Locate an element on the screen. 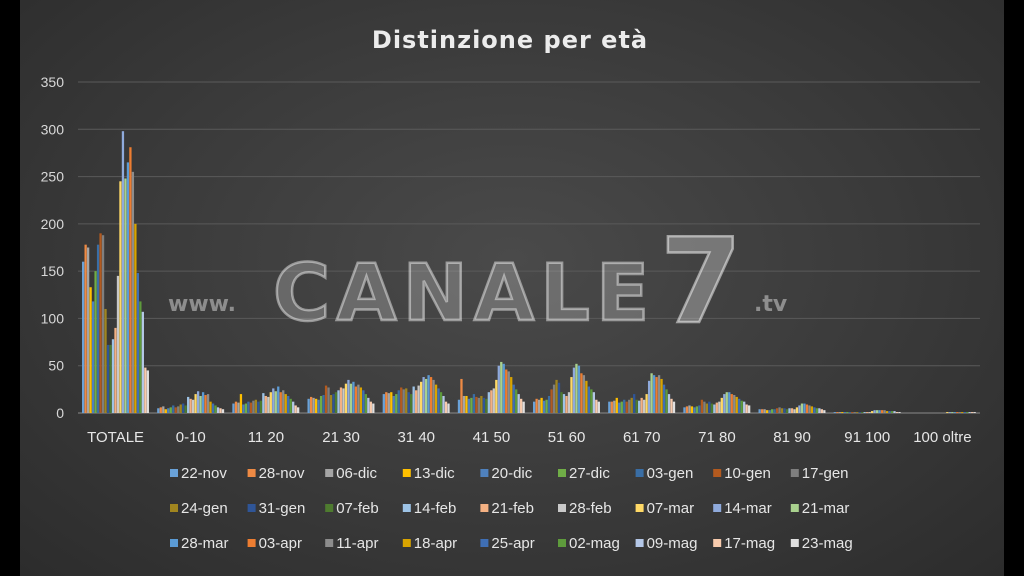 Image resolution: width=1024 pixels, height=576 pixels. watermark-number: 7 is located at coordinates (701, 281).